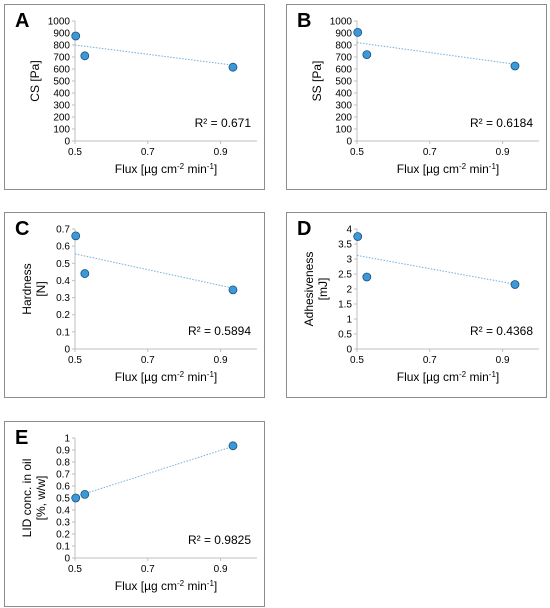 This screenshot has height=608, width=550. What do you see at coordinates (223, 123) in the screenshot?
I see `r-squared-label: R² = 0.671` at bounding box center [223, 123].